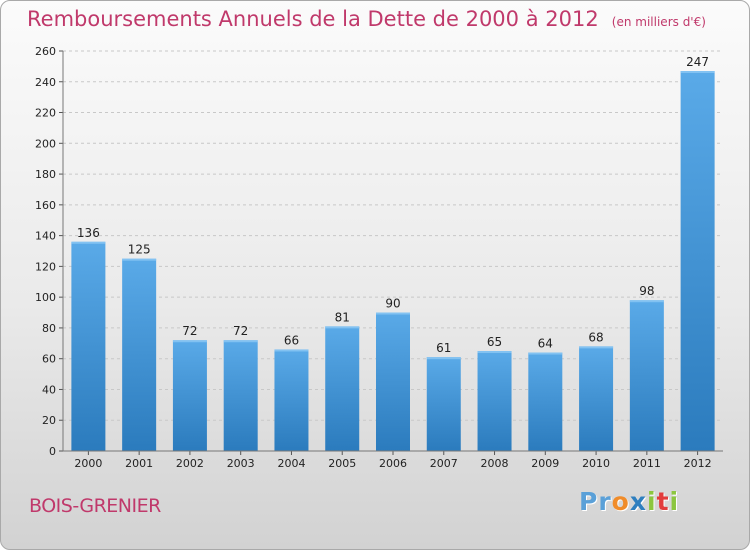 The width and height of the screenshot is (750, 550). Describe the element at coordinates (45, 82) in the screenshot. I see `y-tick-label: 240` at that location.